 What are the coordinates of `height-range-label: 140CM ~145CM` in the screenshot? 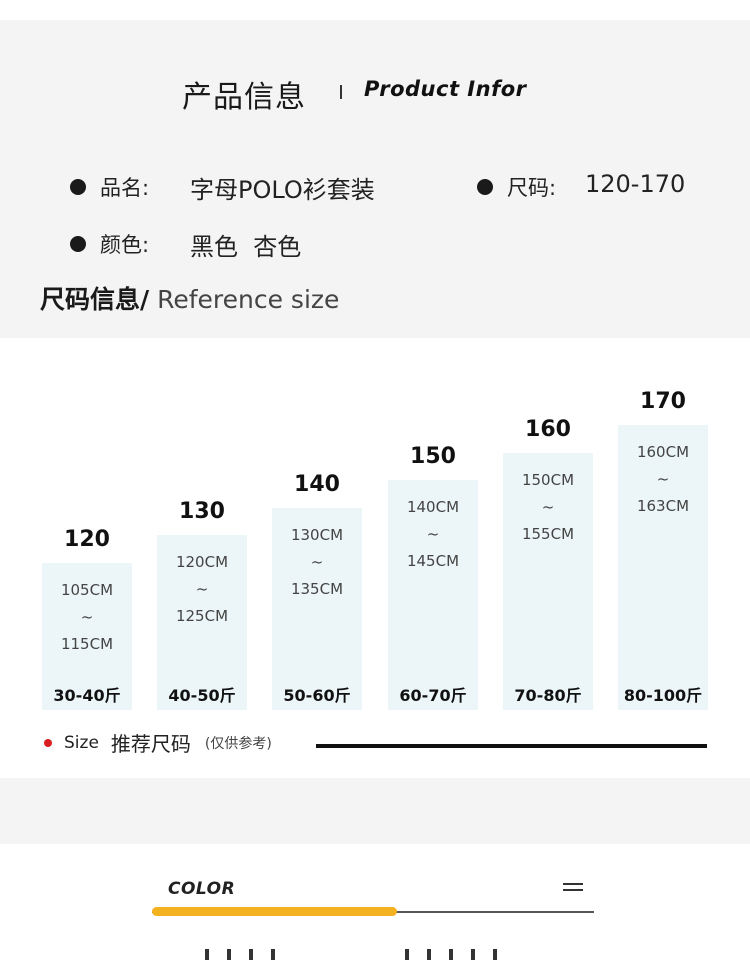 It's located at (433, 534).